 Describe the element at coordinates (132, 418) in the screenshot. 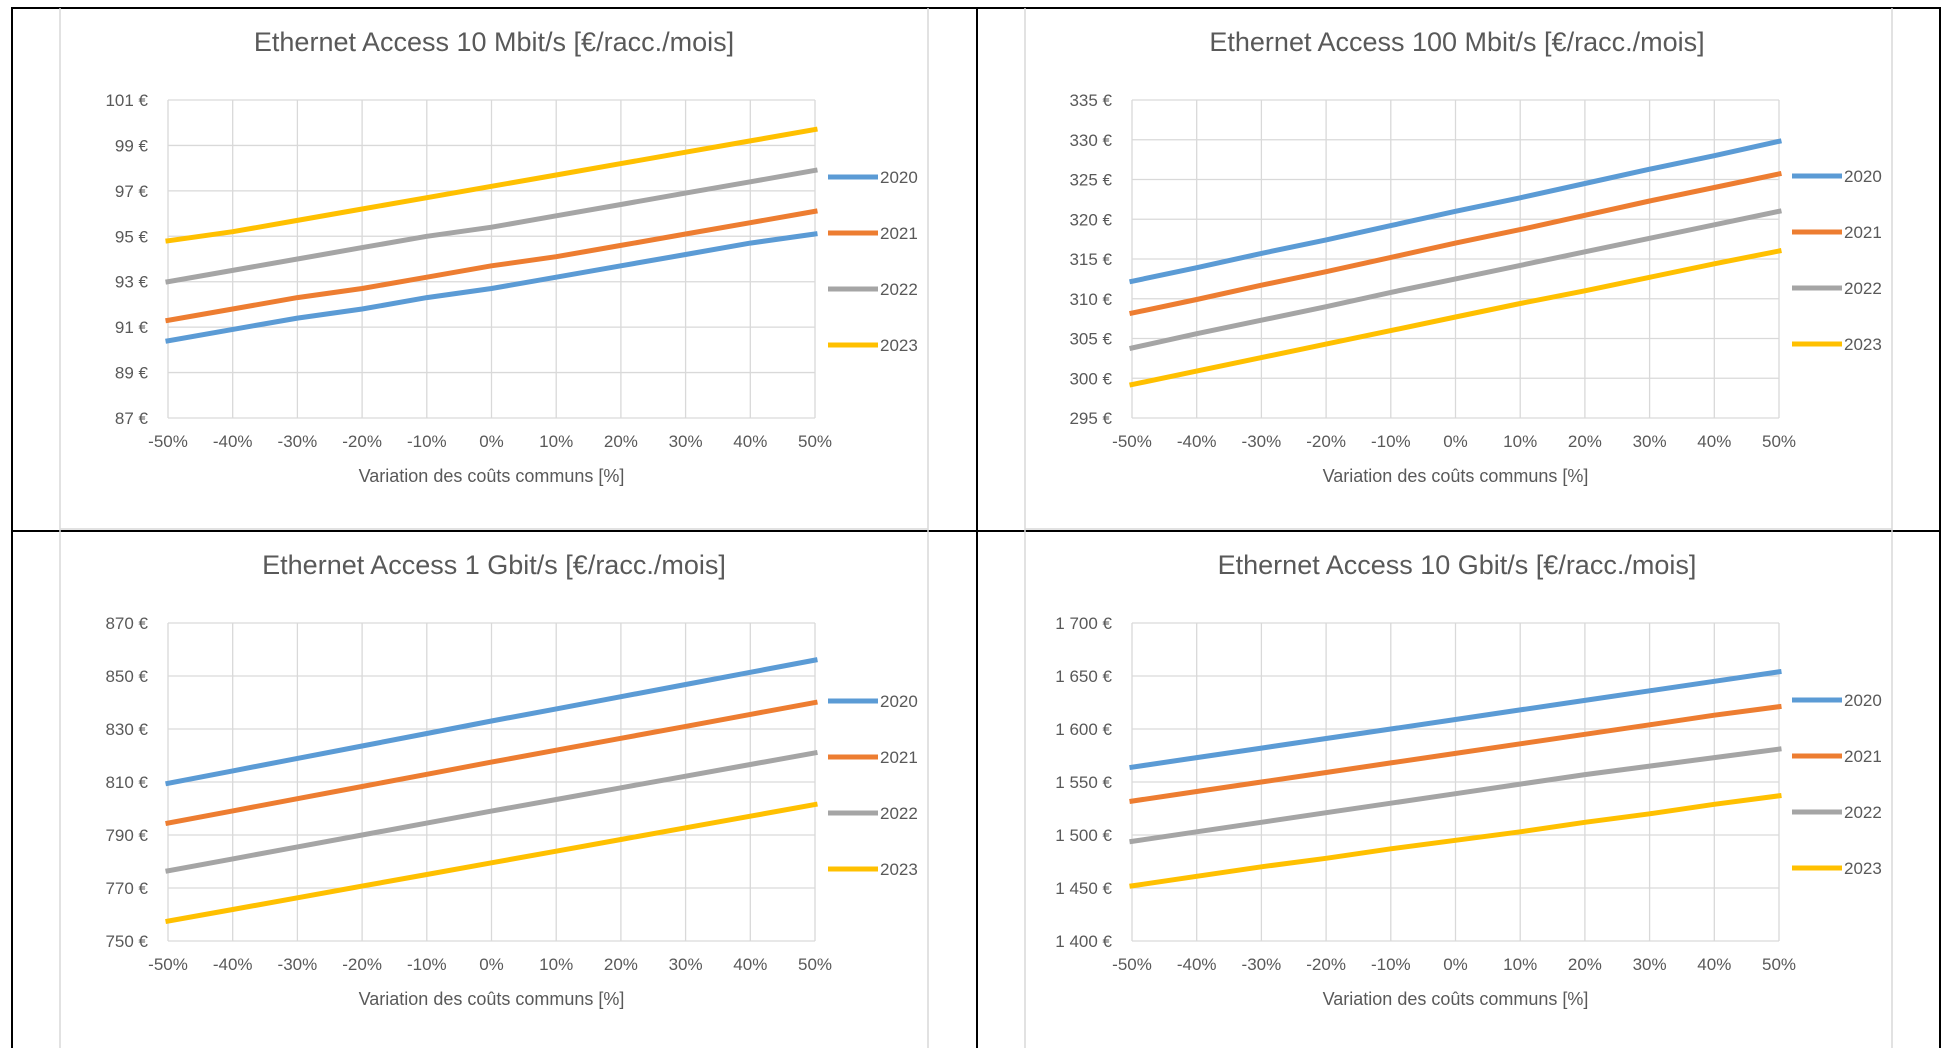

I see `y-tick-label: 87 €` at that location.